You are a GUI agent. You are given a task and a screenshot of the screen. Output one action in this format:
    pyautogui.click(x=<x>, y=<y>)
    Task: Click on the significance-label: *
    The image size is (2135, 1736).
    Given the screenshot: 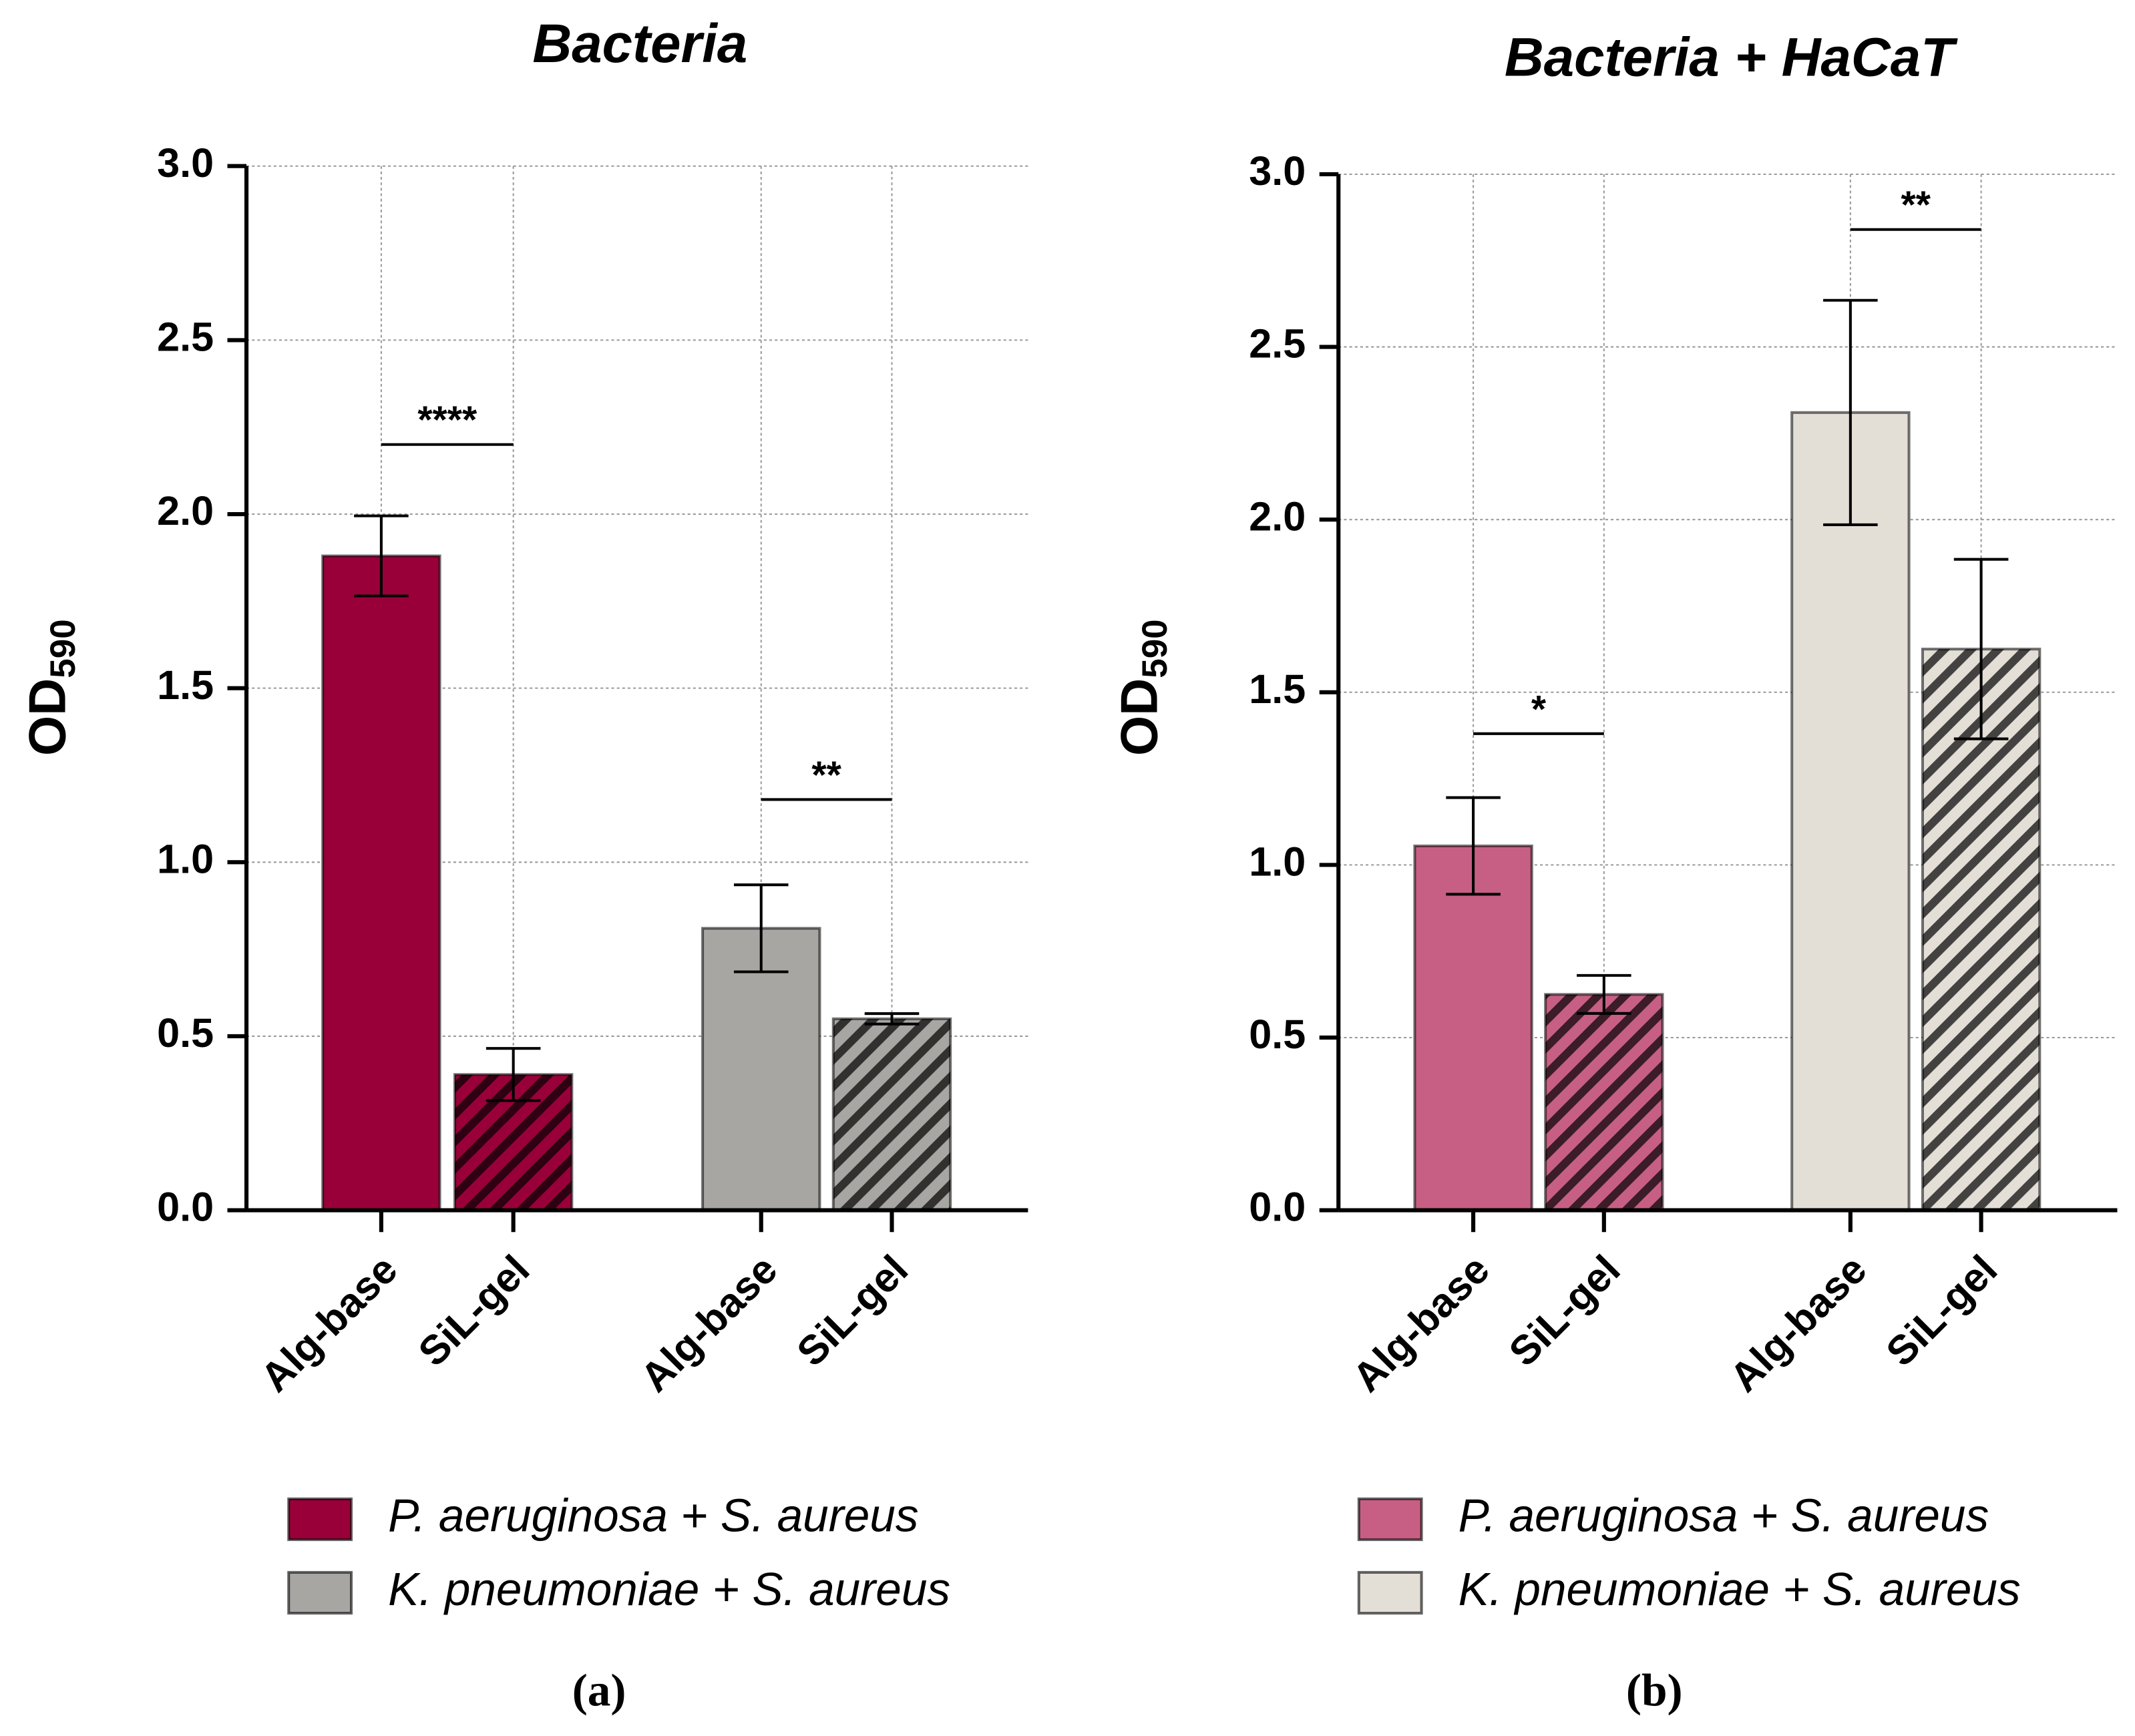 What is the action you would take?
    pyautogui.click(x=1539, y=709)
    